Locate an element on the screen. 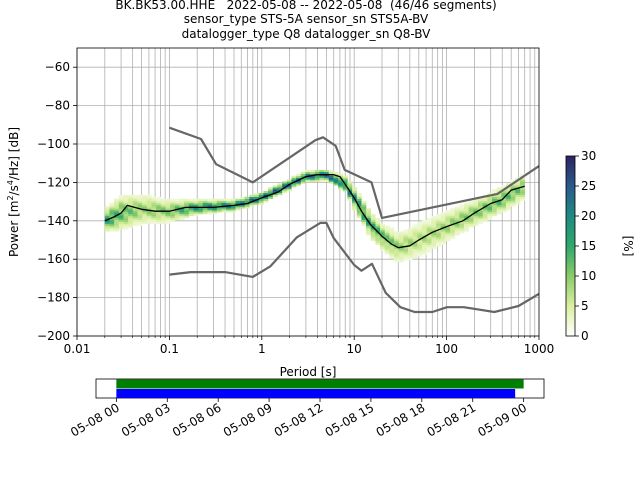 This screenshot has height=480, width=640. coverage-bar-green is located at coordinates (320, 384).